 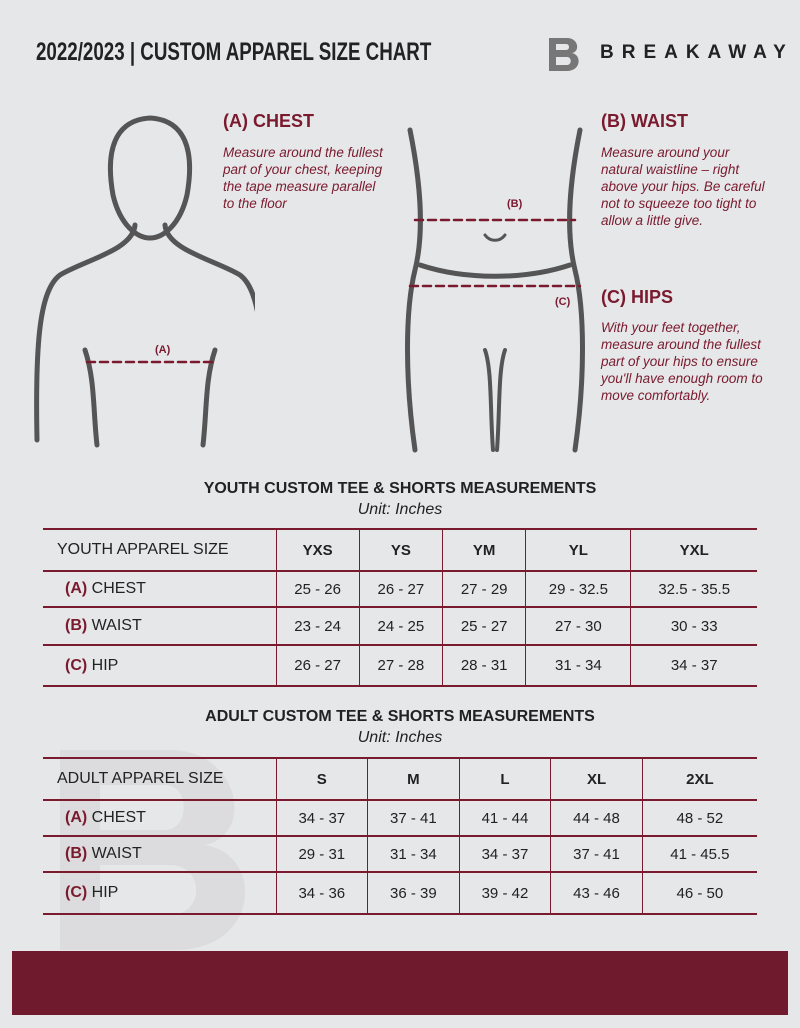 I want to click on cell: 25 - 27, so click(x=484, y=626).